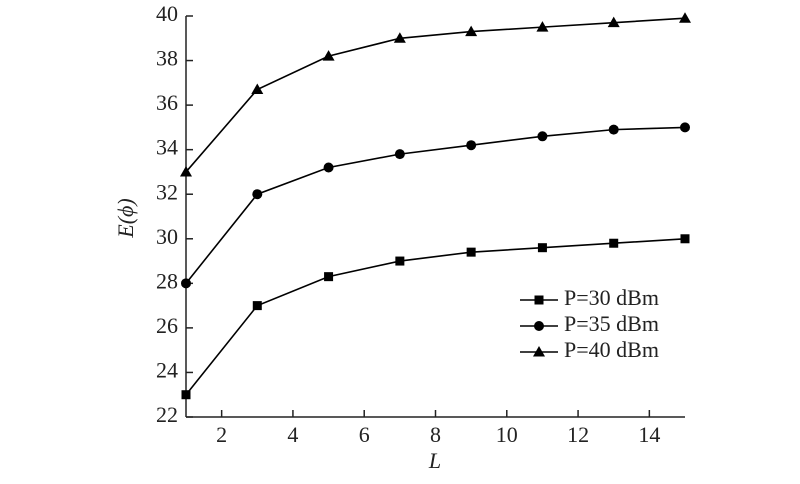  Describe the element at coordinates (578, 434) in the screenshot. I see `x-tick-label: 12` at that location.